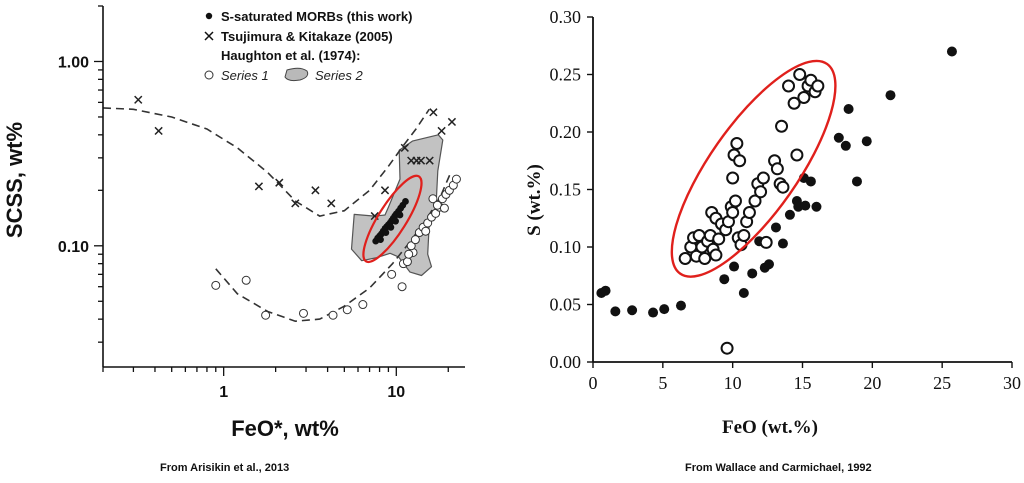 The image size is (1024, 483). Describe the element at coordinates (566, 17) in the screenshot. I see `right-y-tick-label: 0.30` at that location.